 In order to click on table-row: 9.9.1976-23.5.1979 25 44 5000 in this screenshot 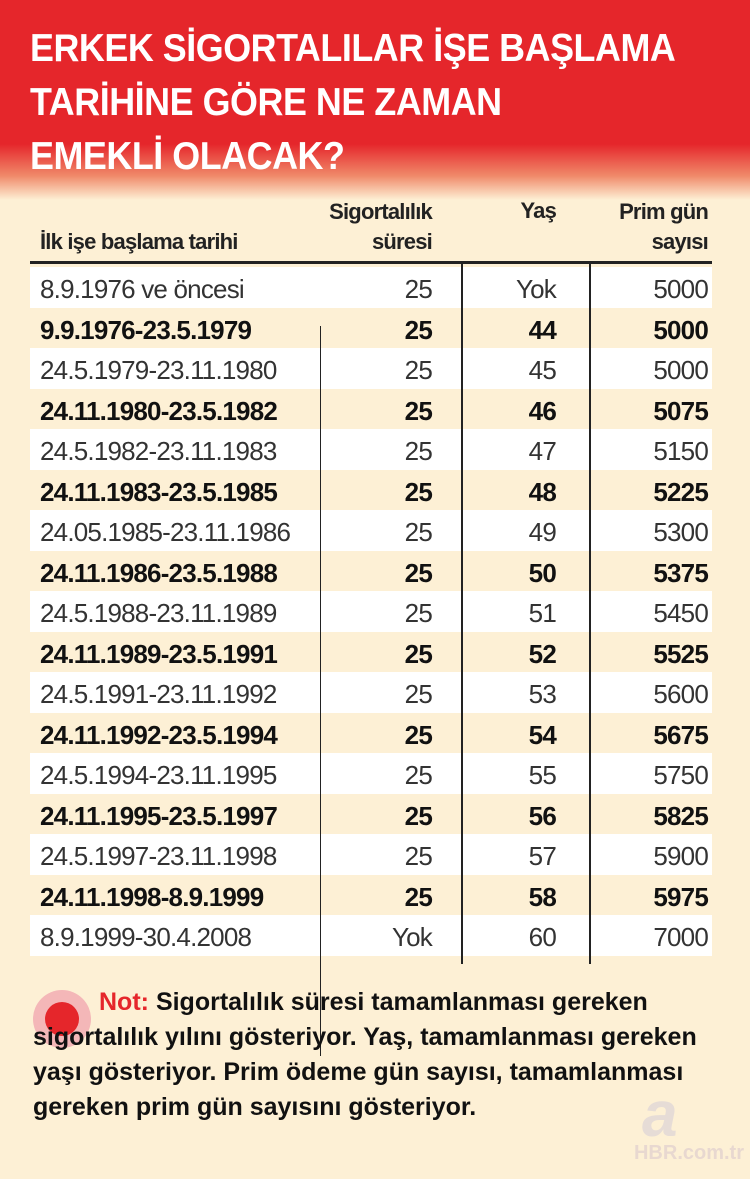, I will do `click(371, 328)`.